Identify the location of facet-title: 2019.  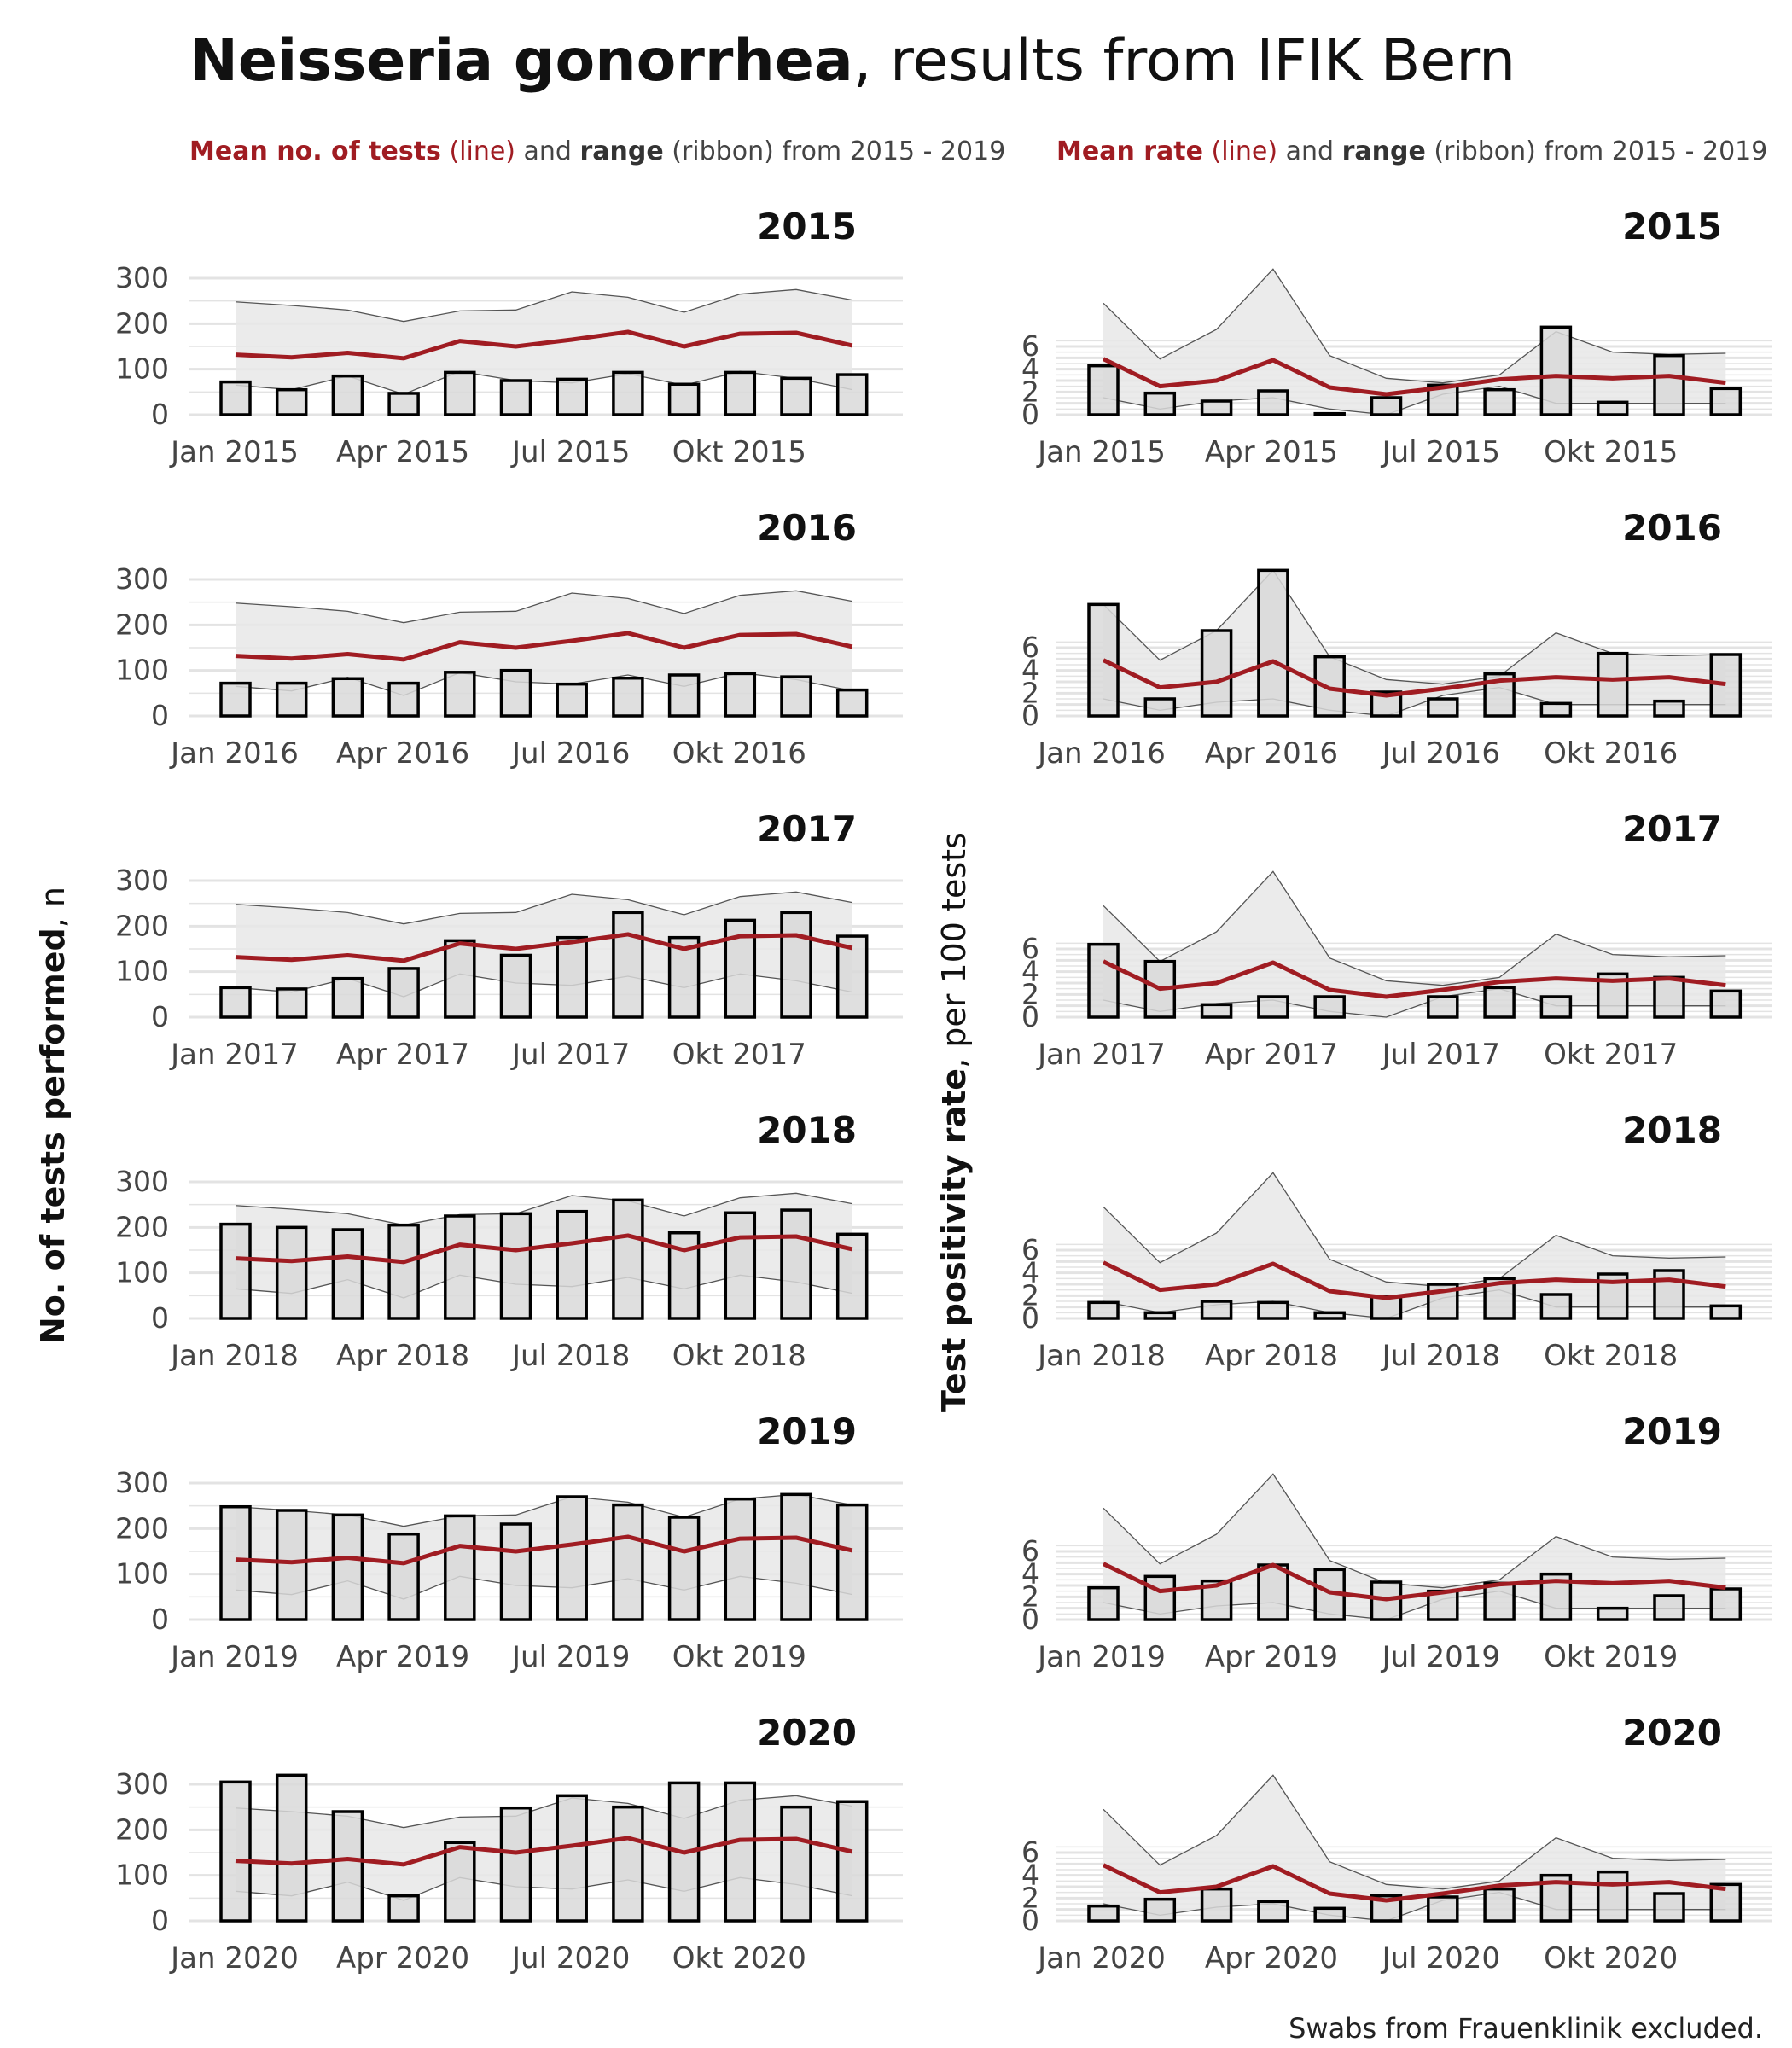
(807, 1431).